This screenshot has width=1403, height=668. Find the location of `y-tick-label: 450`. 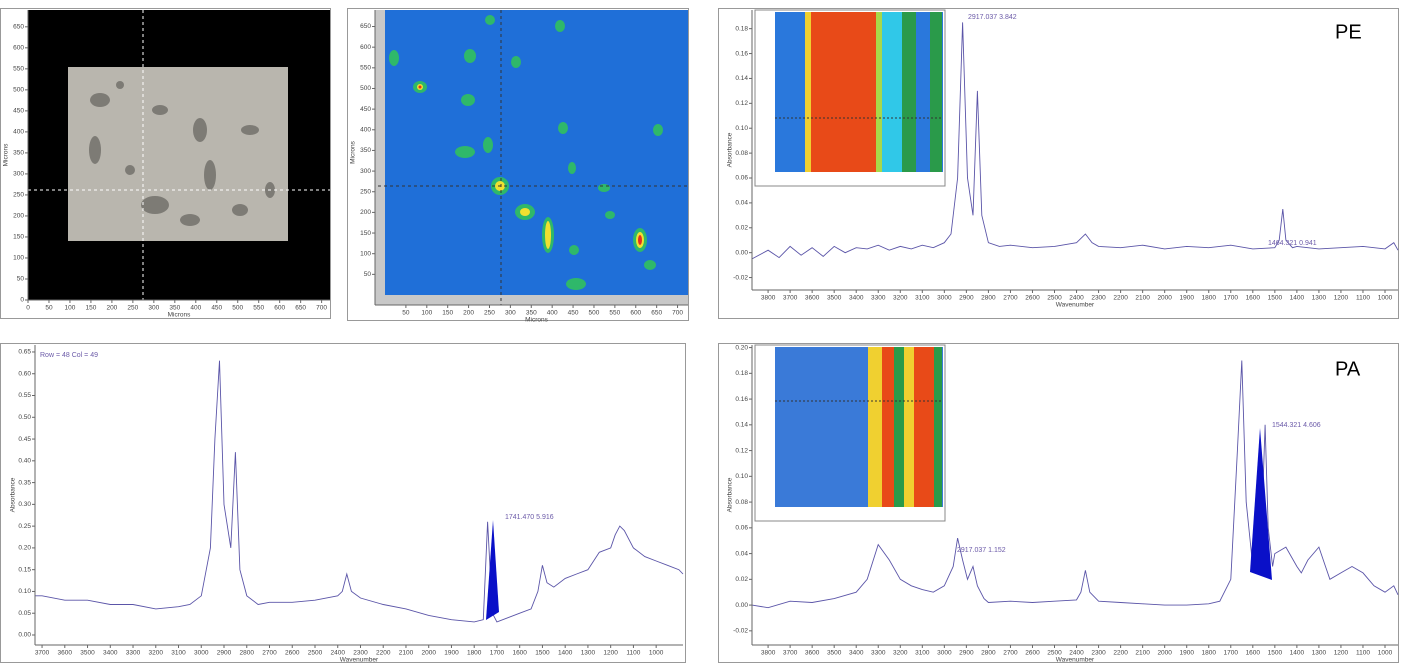

y-tick-label: 450 is located at coordinates (18, 111).